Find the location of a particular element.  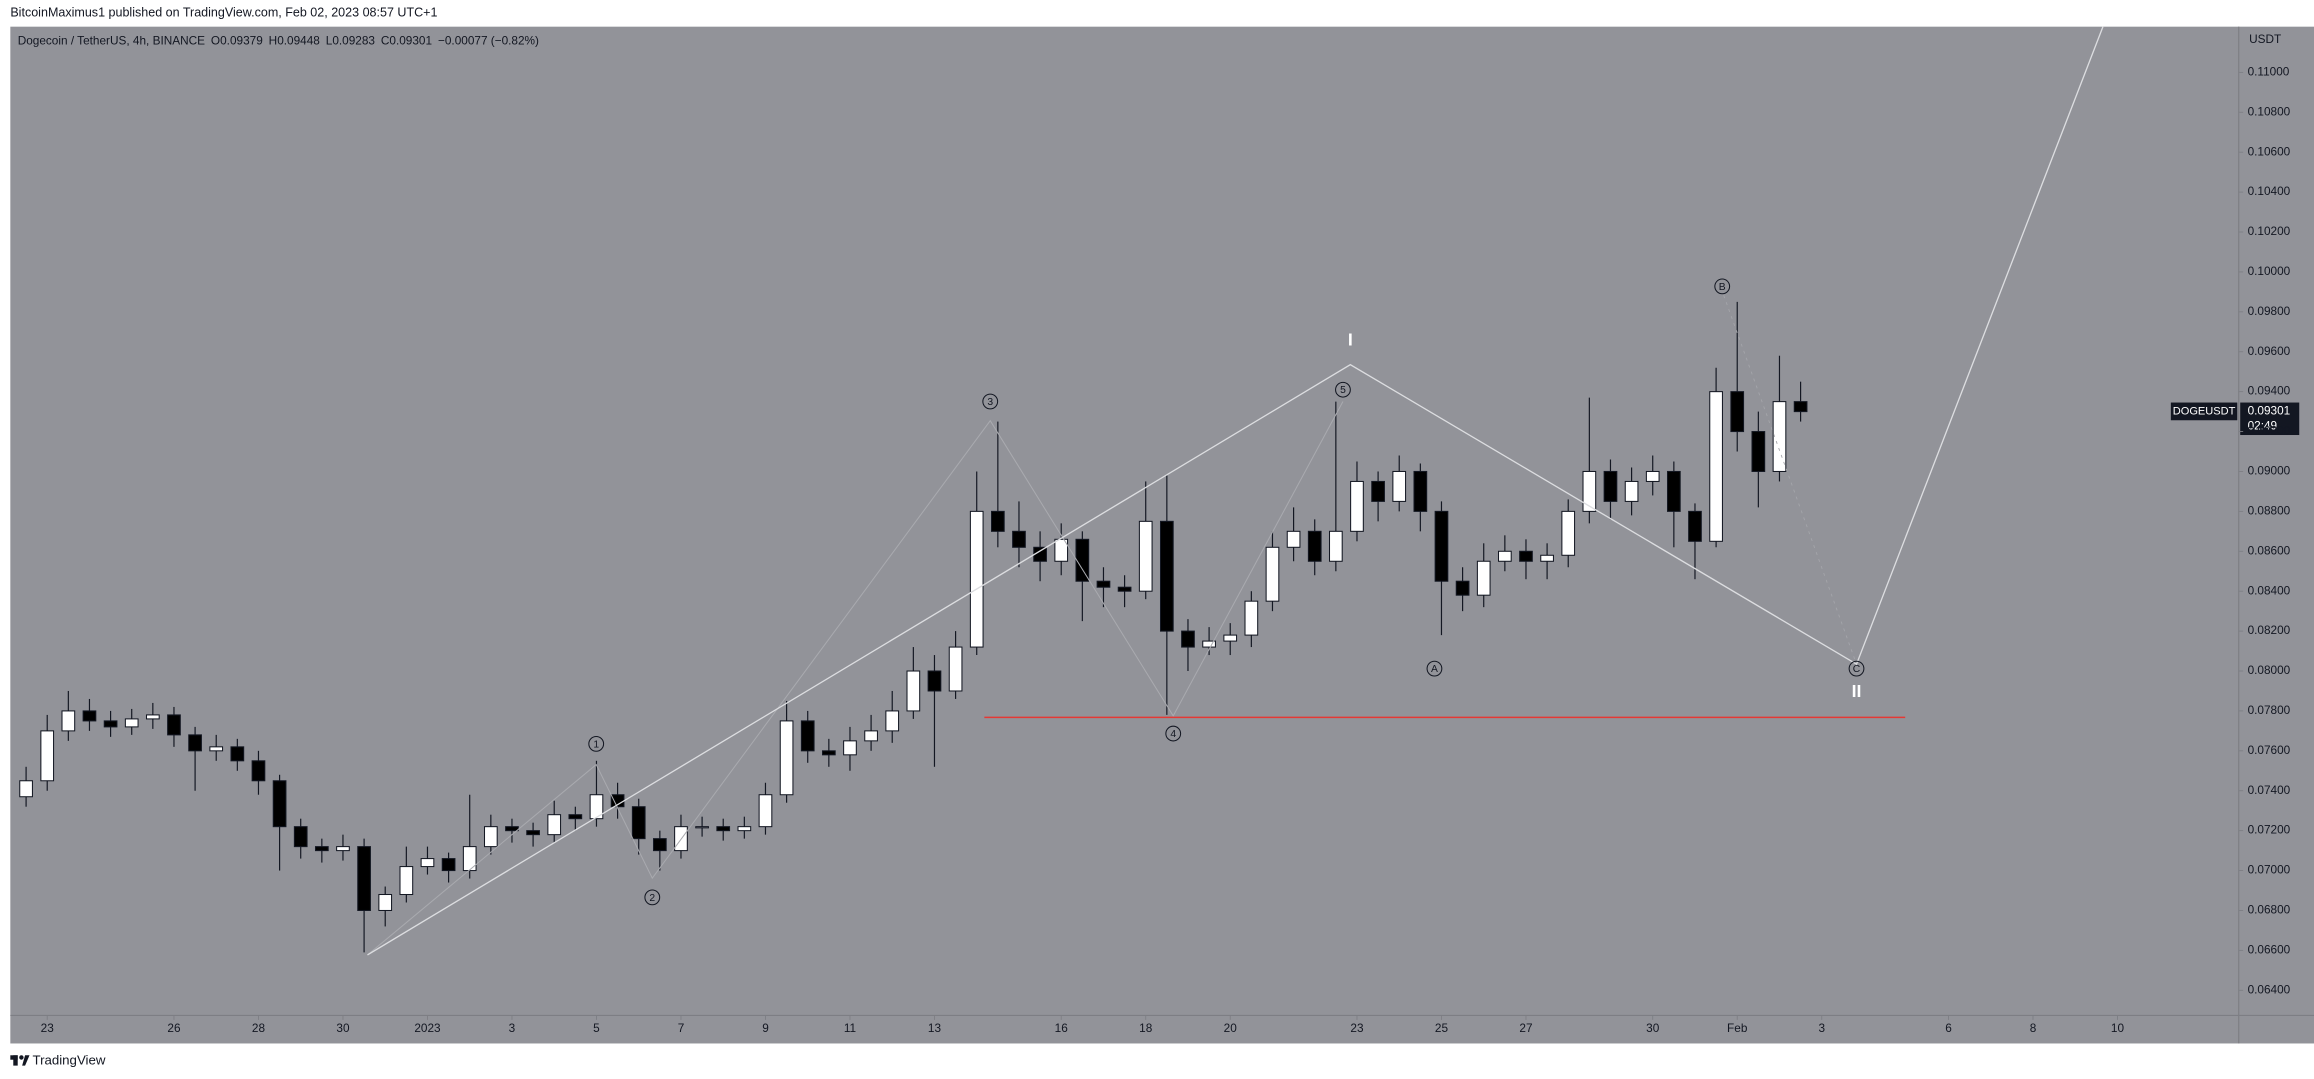

wave-label-text: C is located at coordinates (1857, 669).